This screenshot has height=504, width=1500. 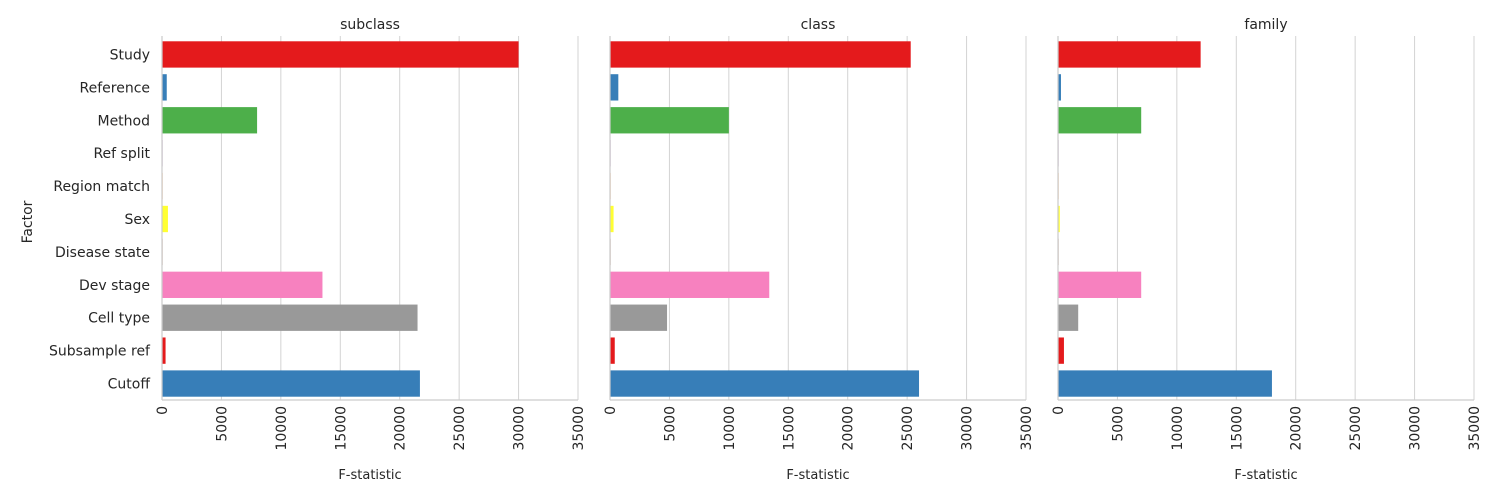 I want to click on y-tick-label-8: Cell type, so click(x=119, y=319).